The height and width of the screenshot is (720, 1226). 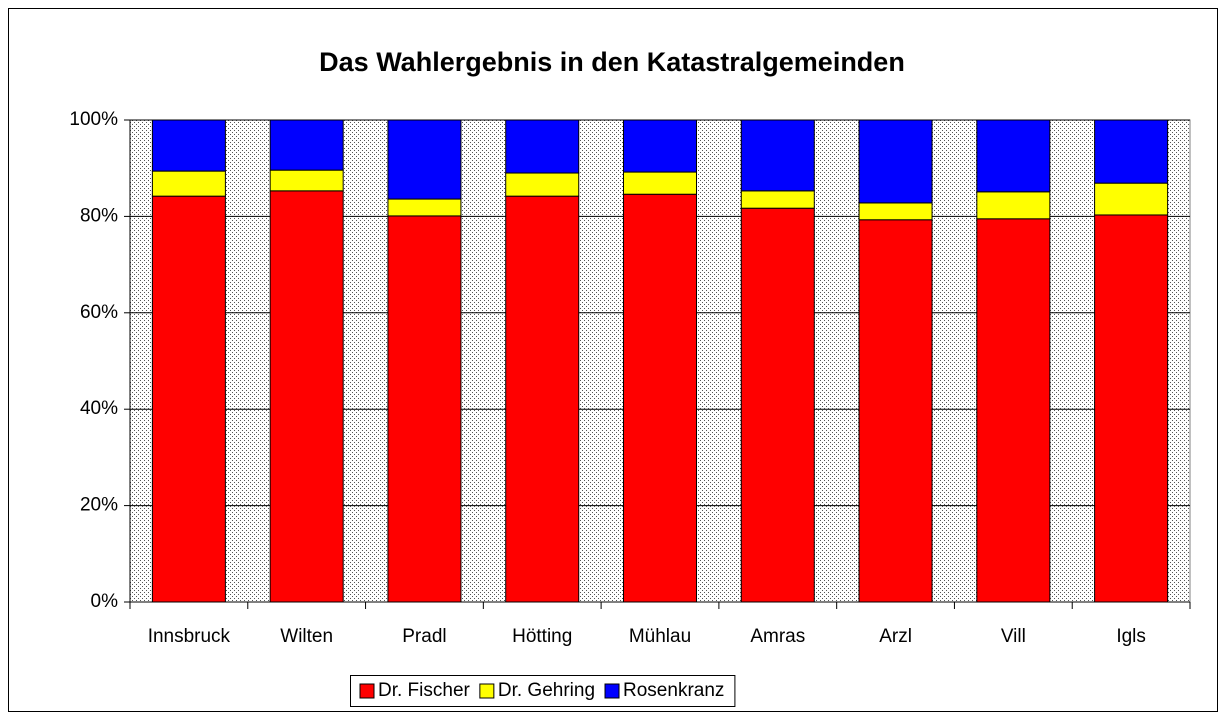 I want to click on y-tick-label: 0%, so click(x=105, y=601).